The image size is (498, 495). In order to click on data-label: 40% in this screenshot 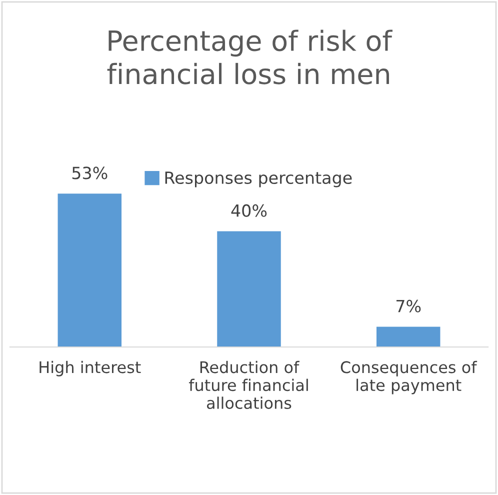, I will do `click(249, 210)`.